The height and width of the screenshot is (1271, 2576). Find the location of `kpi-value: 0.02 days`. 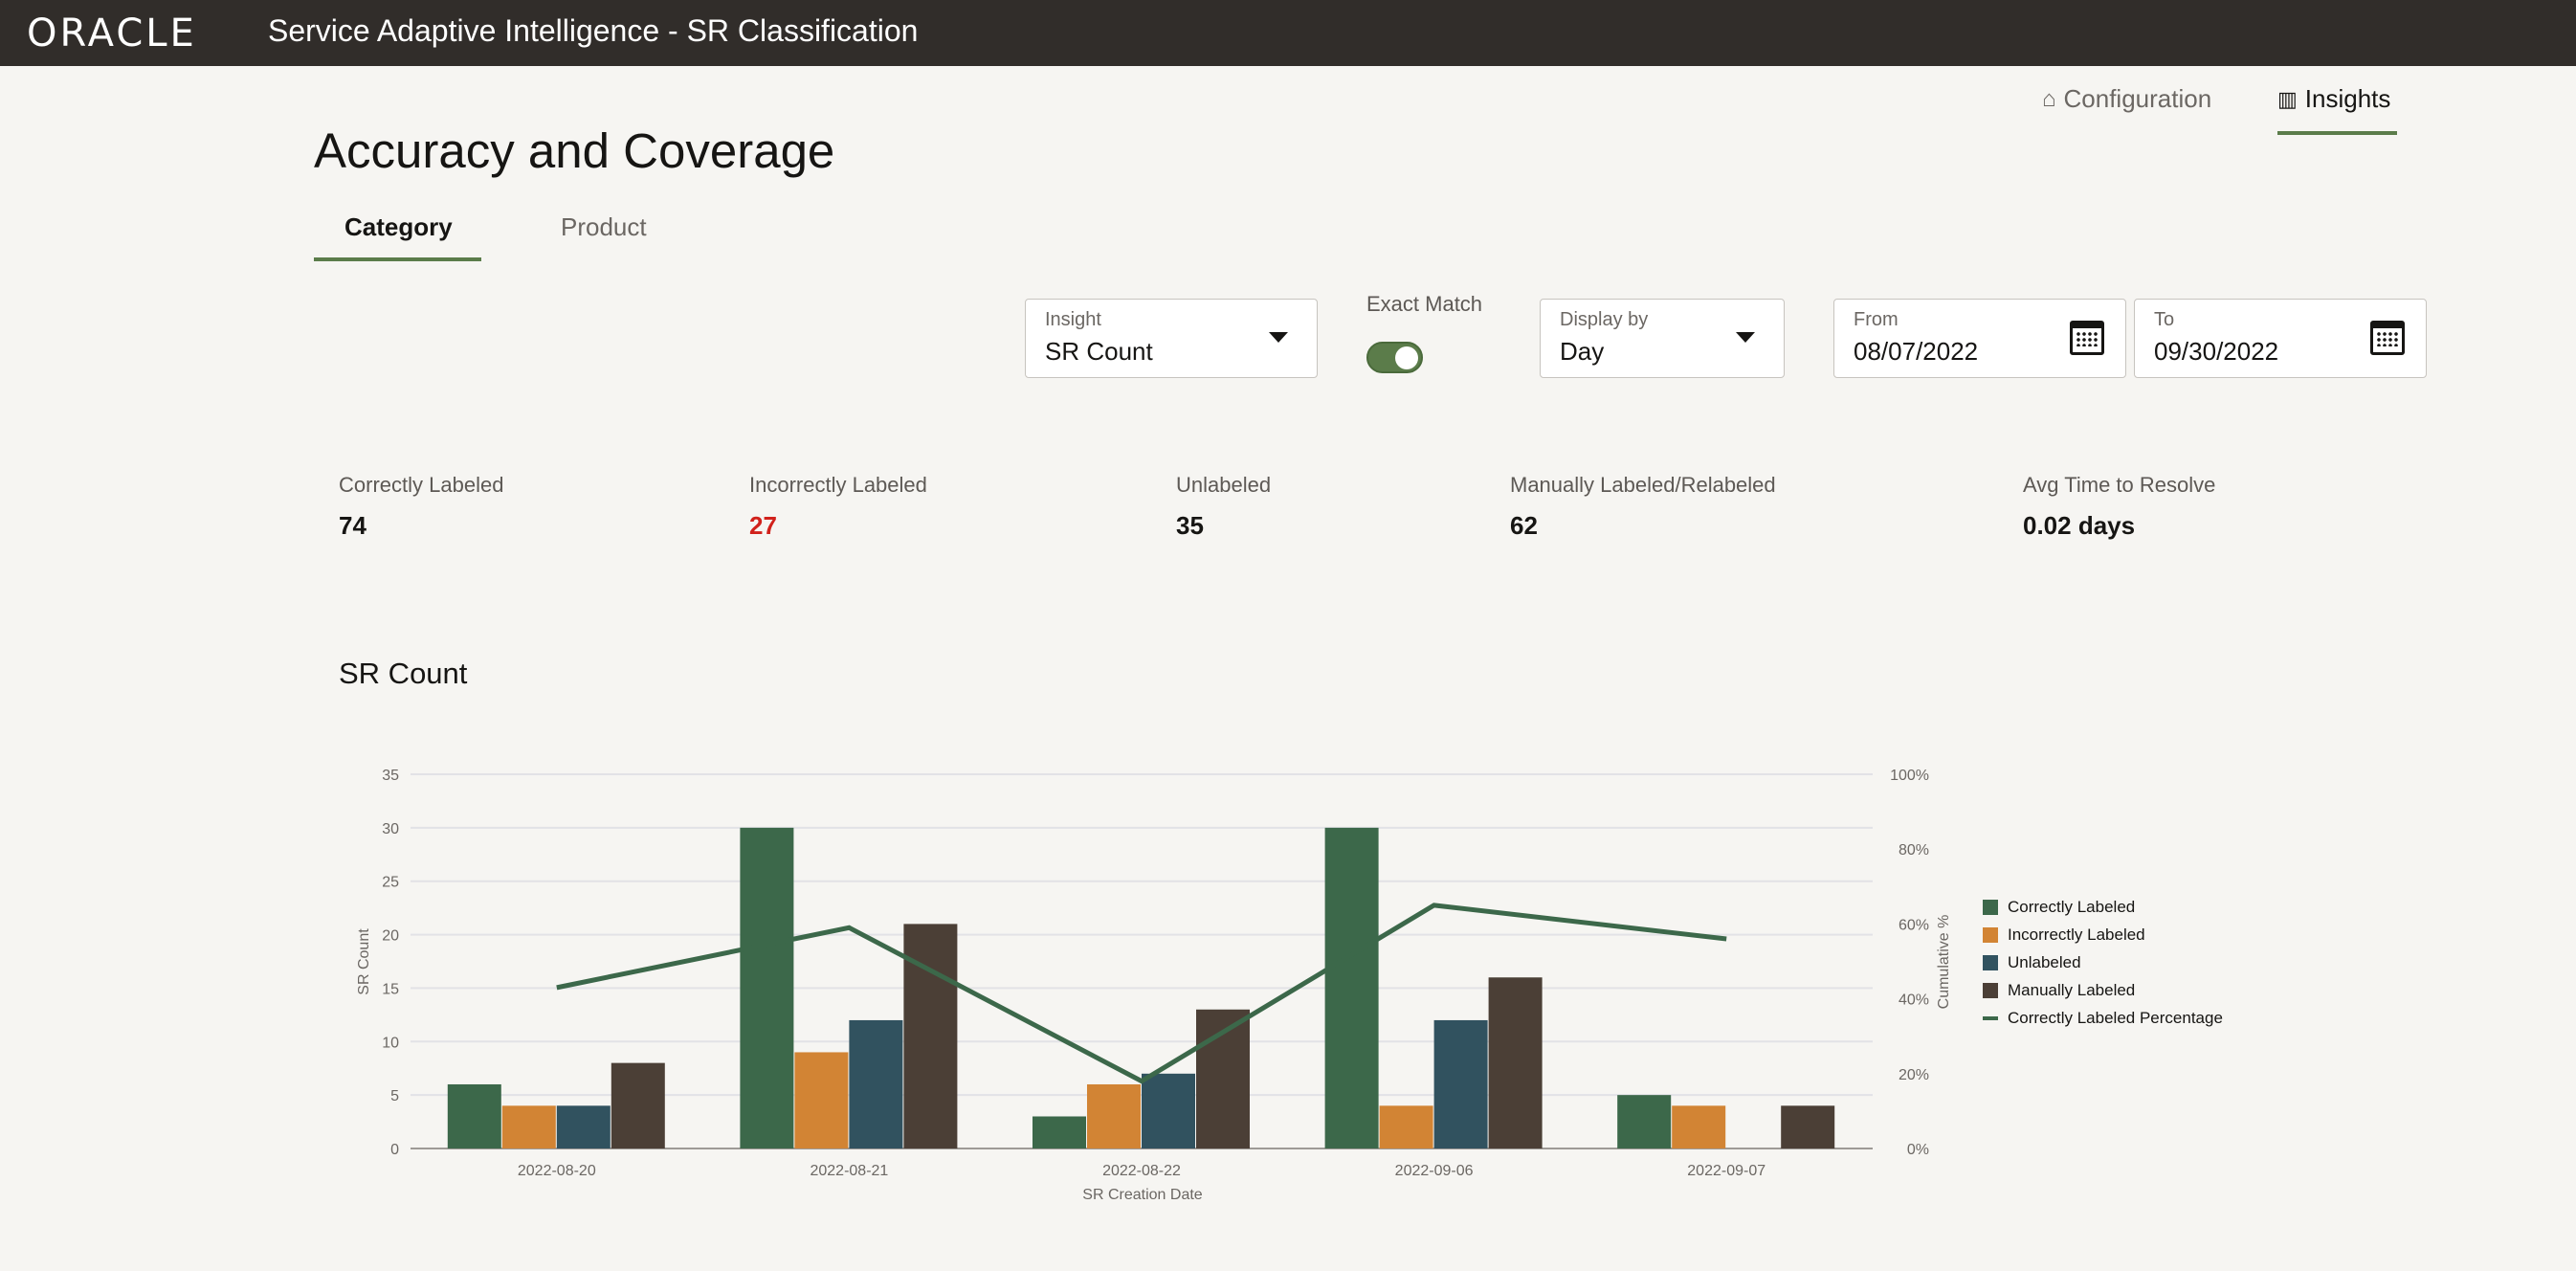

kpi-value: 0.02 days is located at coordinates (2079, 526).